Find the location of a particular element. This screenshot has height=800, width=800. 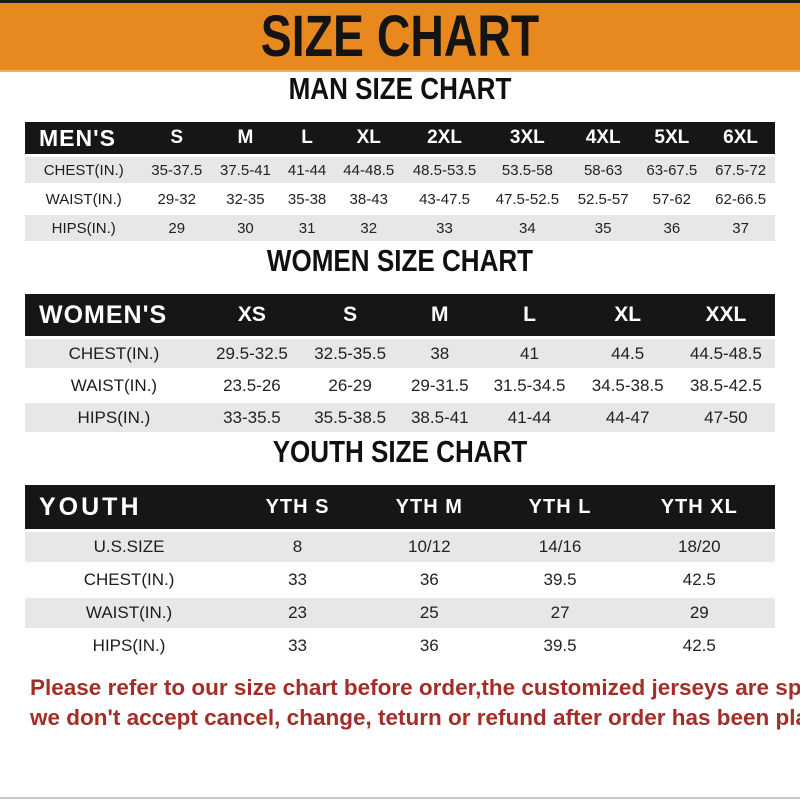

measure-row: CHEST(IN.) 33 36 39.5 42.5 is located at coordinates (400, 580).